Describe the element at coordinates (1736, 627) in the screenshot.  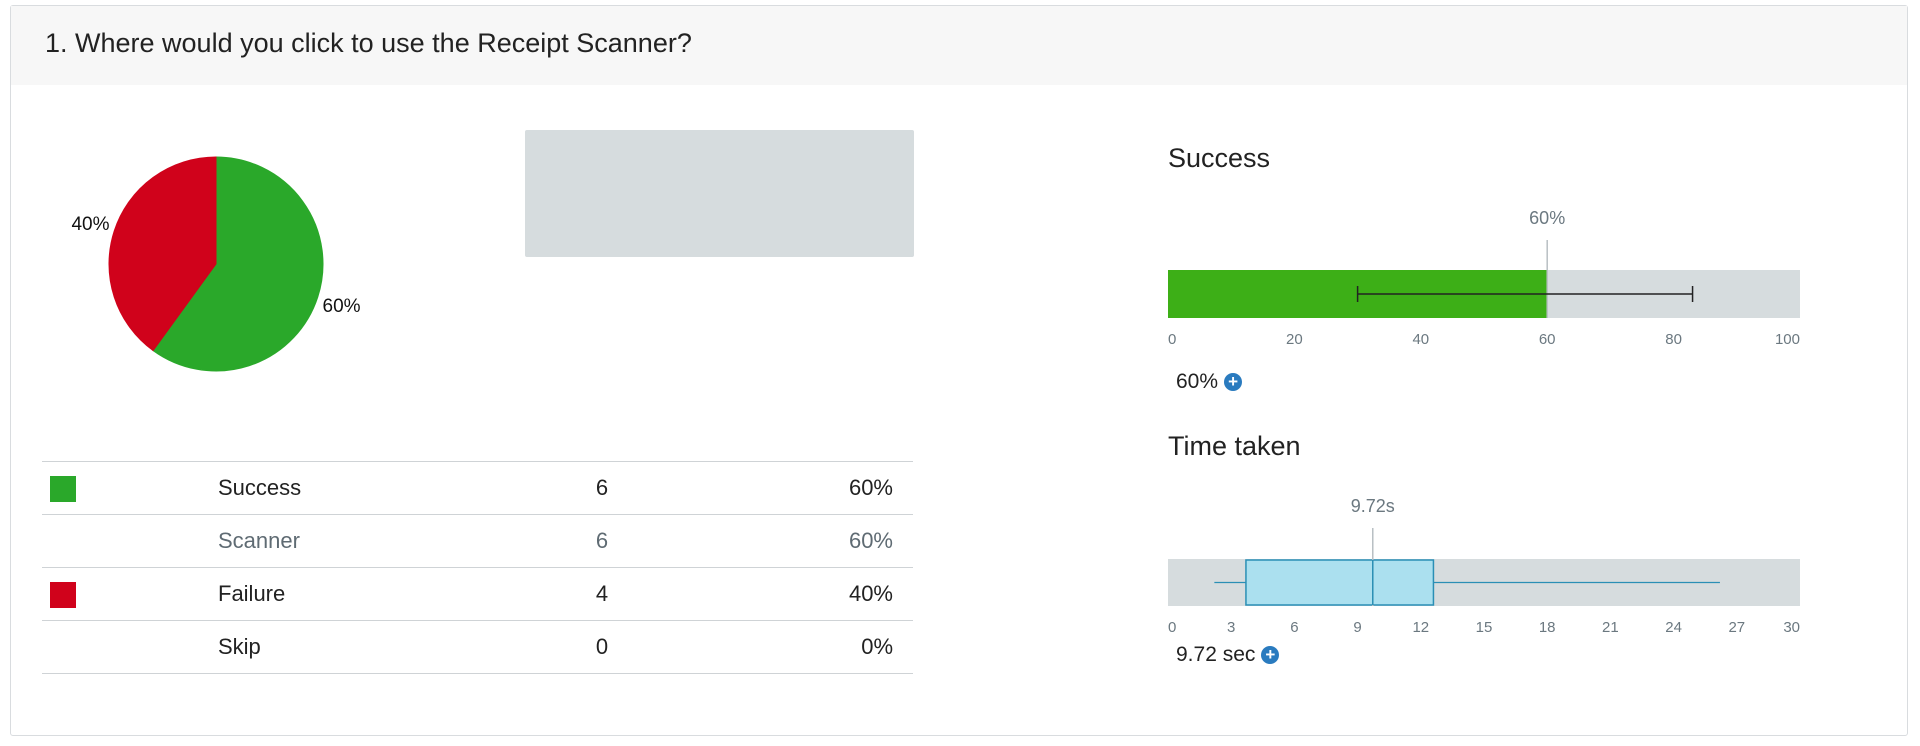
I see `tick-label: 27` at that location.